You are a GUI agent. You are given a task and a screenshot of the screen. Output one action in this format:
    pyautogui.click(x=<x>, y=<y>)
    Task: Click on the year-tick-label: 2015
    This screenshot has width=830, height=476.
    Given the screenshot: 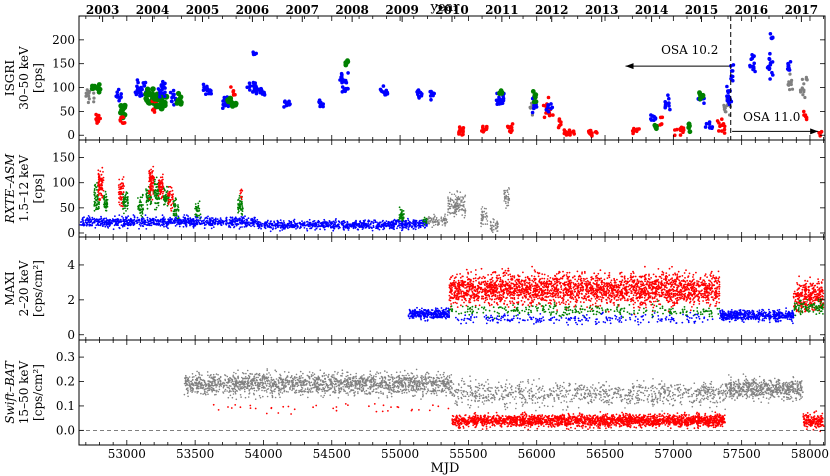 What is the action you would take?
    pyautogui.click(x=701, y=10)
    